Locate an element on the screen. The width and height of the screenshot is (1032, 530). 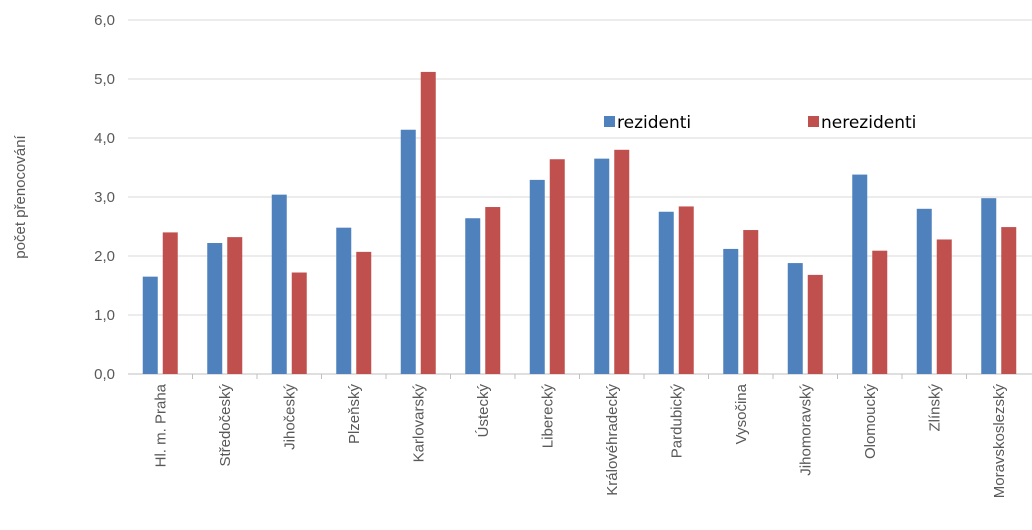
y-tick-label: 6,0 is located at coordinates (104, 20).